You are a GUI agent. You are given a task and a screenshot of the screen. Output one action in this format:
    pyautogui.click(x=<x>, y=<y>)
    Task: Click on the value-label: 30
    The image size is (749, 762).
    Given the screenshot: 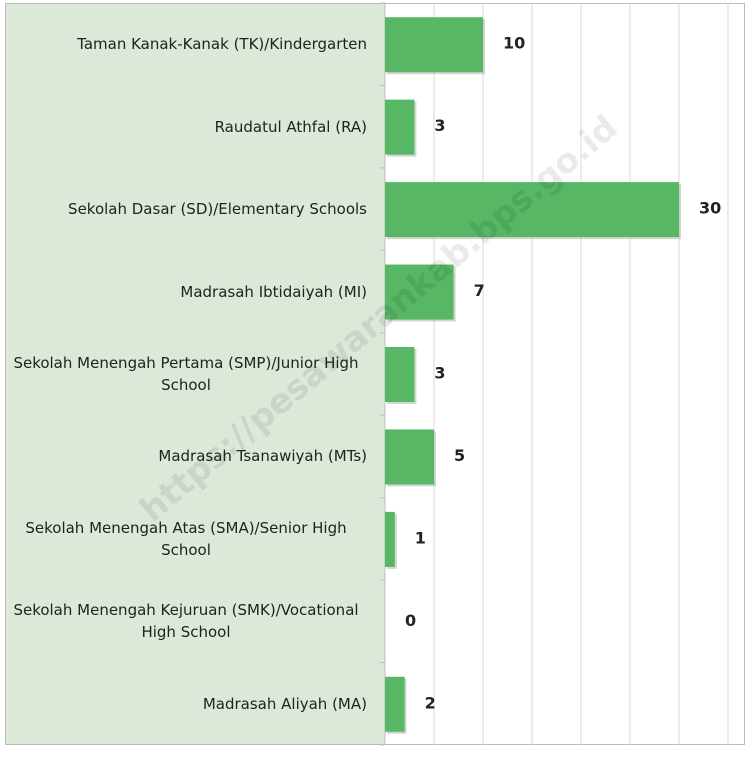 What is the action you would take?
    pyautogui.click(x=710, y=208)
    